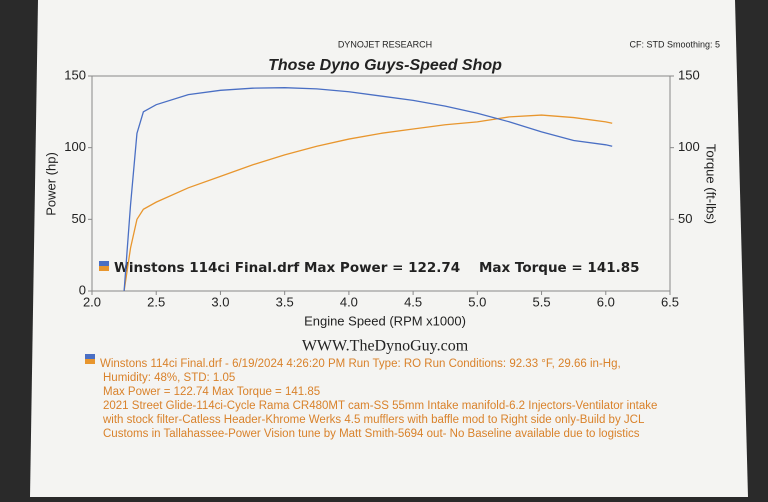 This screenshot has width=768, height=502. What do you see at coordinates (477, 301) in the screenshot?
I see `x-tick-label: 5.0` at bounding box center [477, 301].